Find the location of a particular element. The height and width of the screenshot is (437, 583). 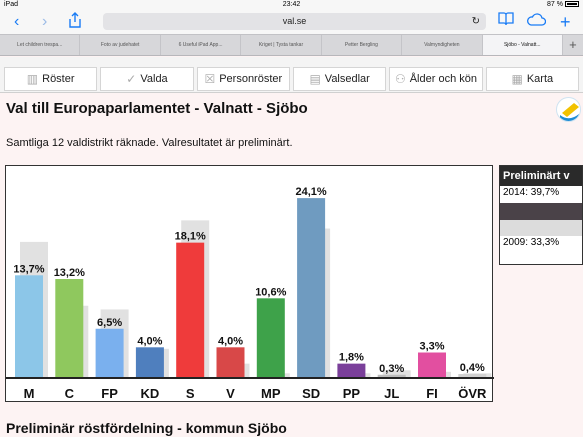

battery-indicator: 87 % is located at coordinates (563, 4).